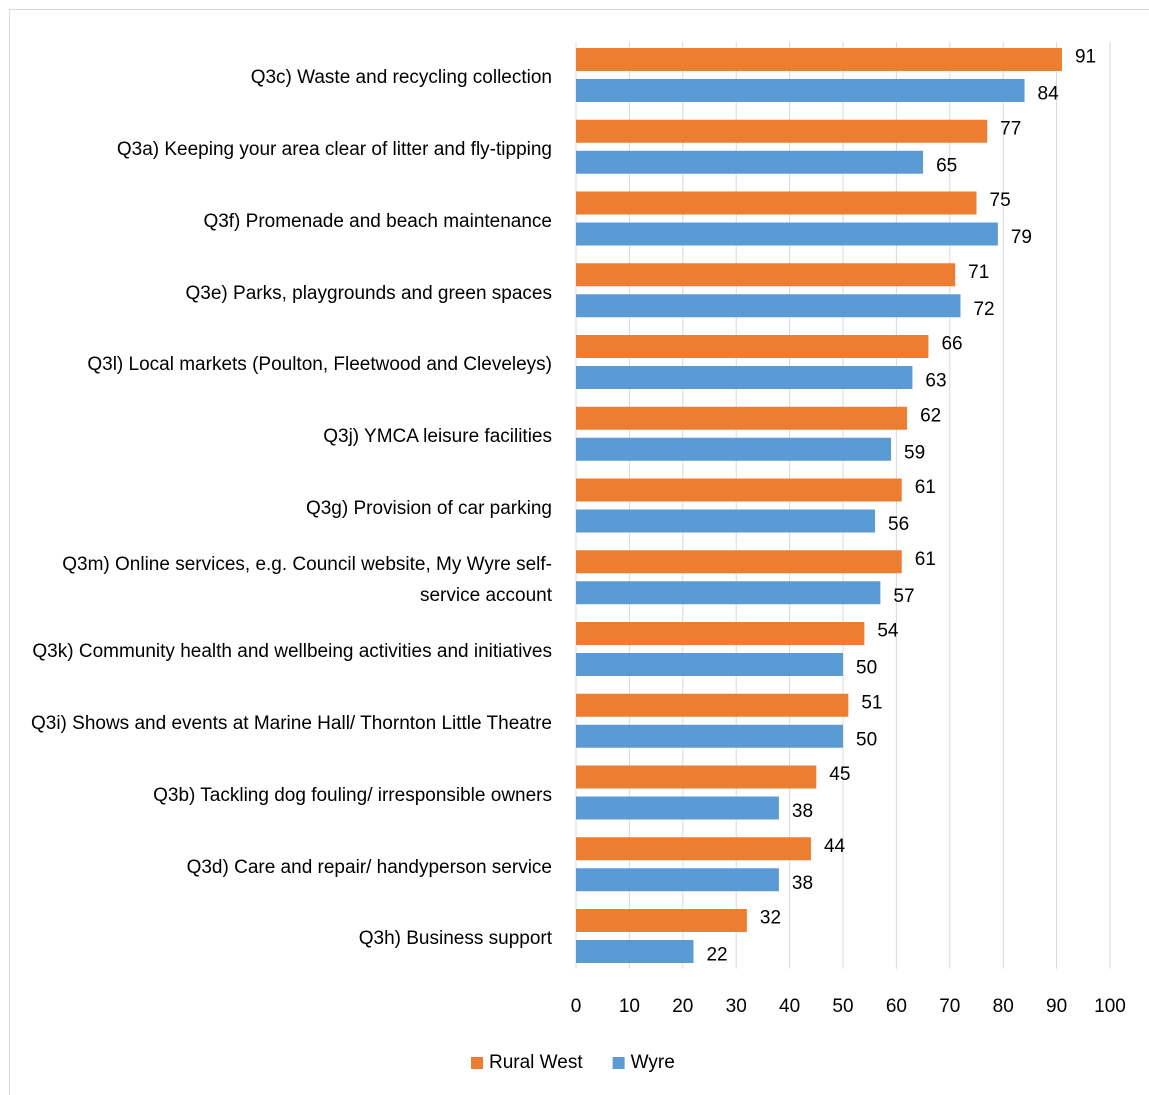  Describe the element at coordinates (871, 702) in the screenshot. I see `data-label: 51` at that location.